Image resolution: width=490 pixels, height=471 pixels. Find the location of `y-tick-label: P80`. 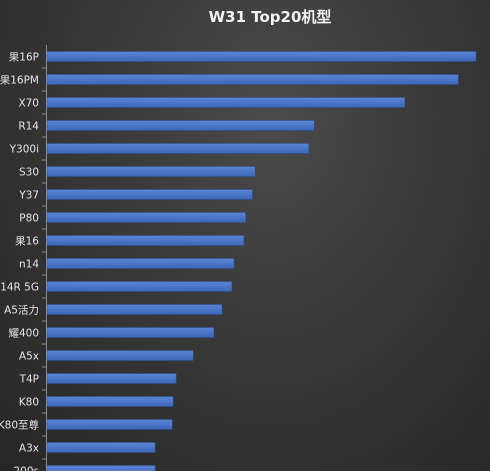

y-tick-label: P80 is located at coordinates (29, 219).